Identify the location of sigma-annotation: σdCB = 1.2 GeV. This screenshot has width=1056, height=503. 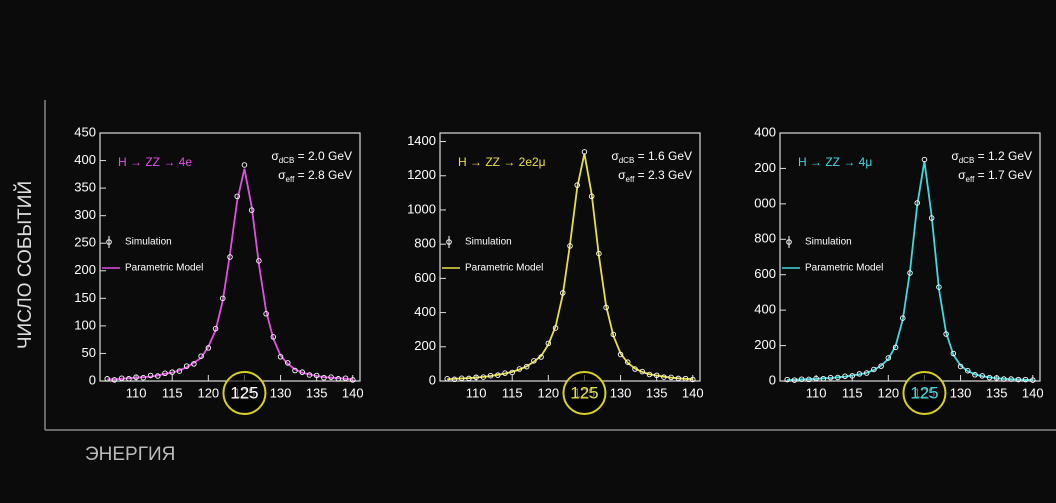
(991, 157).